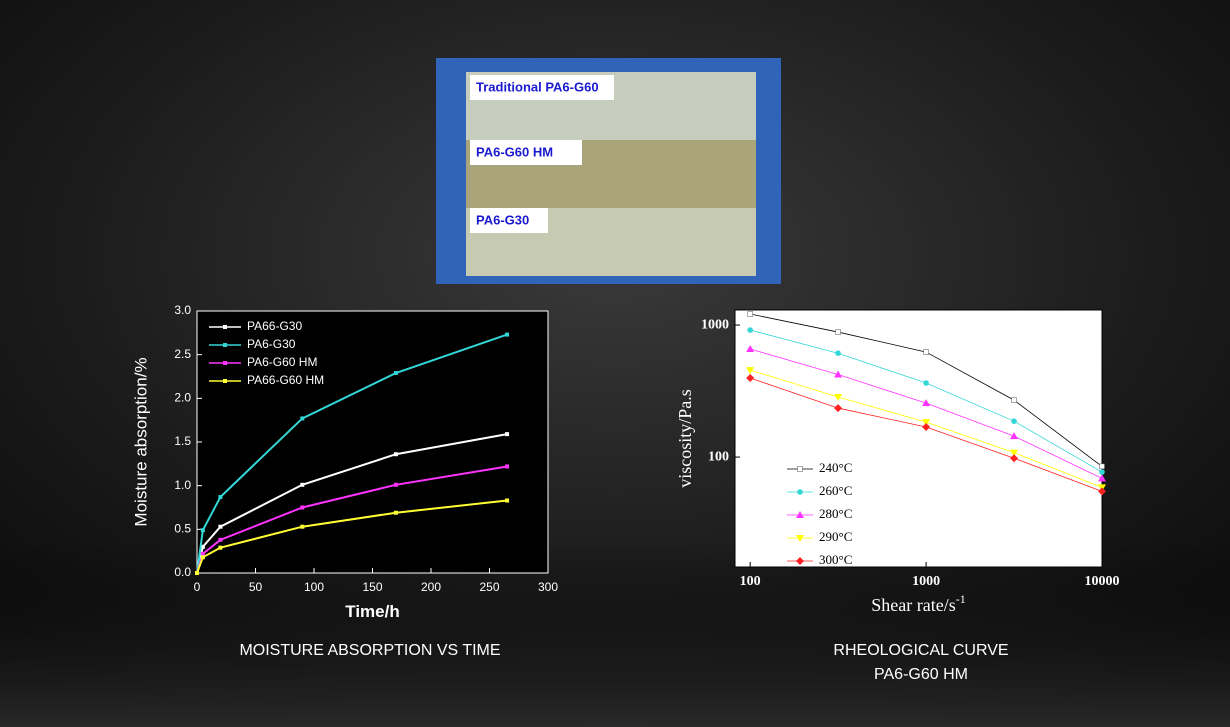  Describe the element at coordinates (182, 441) in the screenshot. I see `y-tick-label: 1.5` at that location.